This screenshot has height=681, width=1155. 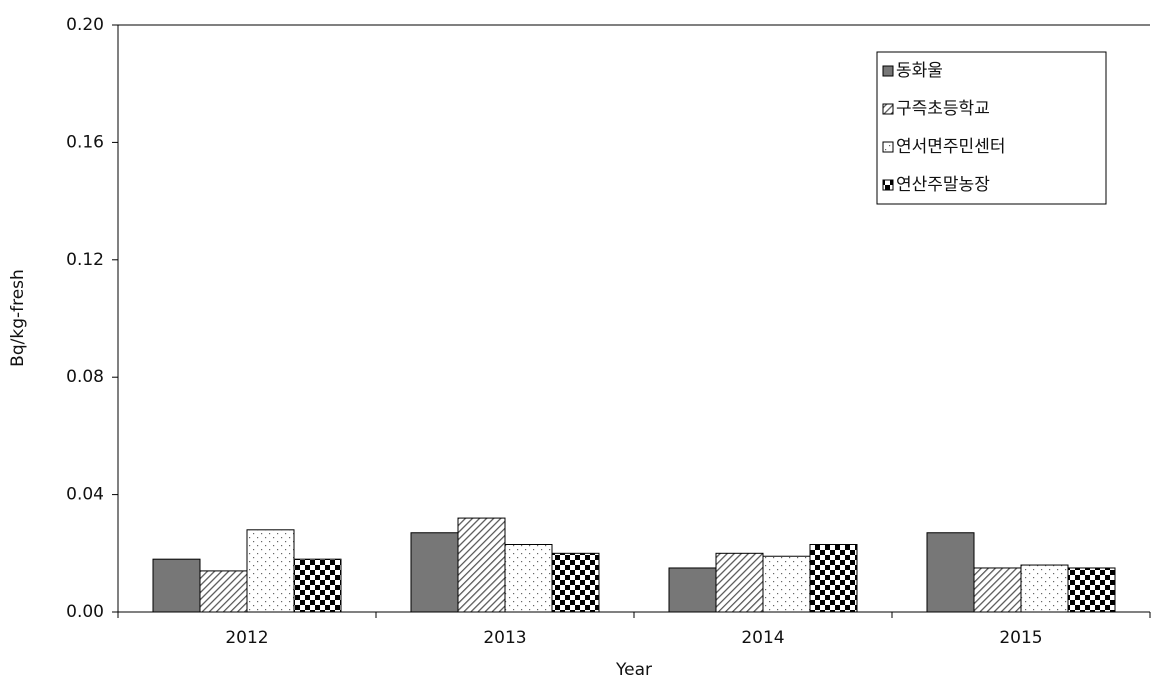 I want to click on x-axis-label: Year, so click(x=633, y=670).